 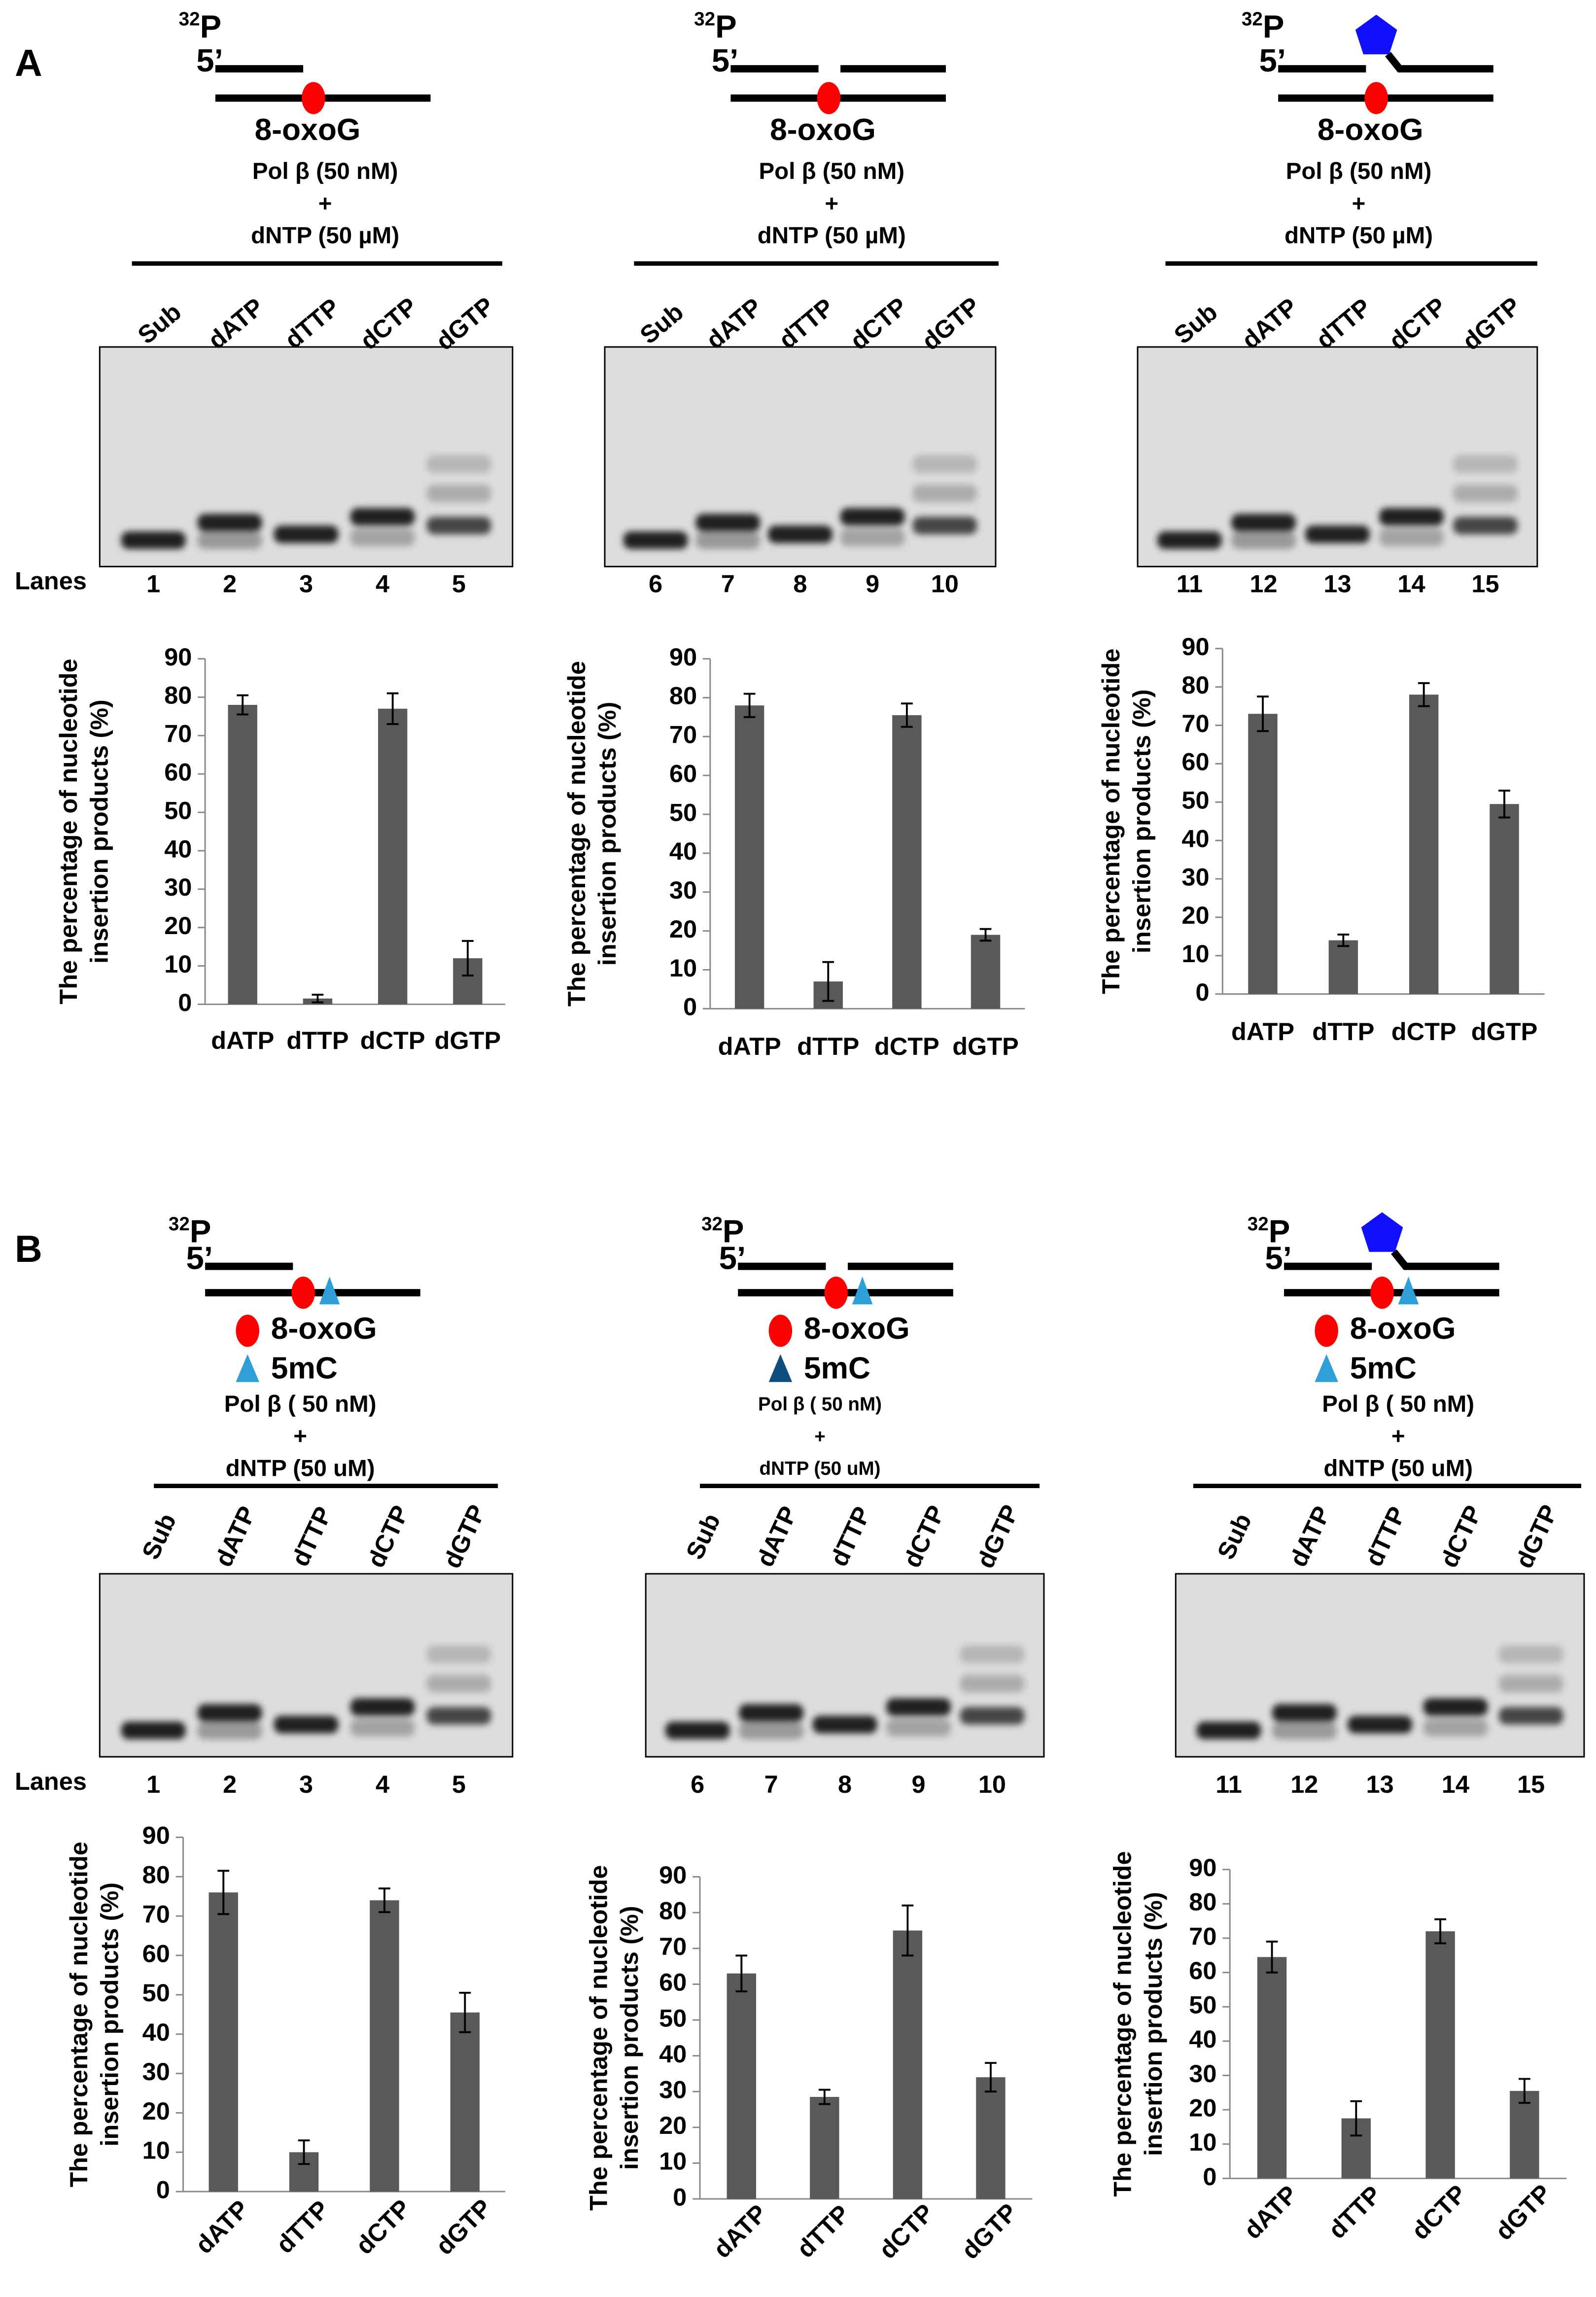 What do you see at coordinates (1380, 1784) in the screenshot?
I see `lane-number: 13` at bounding box center [1380, 1784].